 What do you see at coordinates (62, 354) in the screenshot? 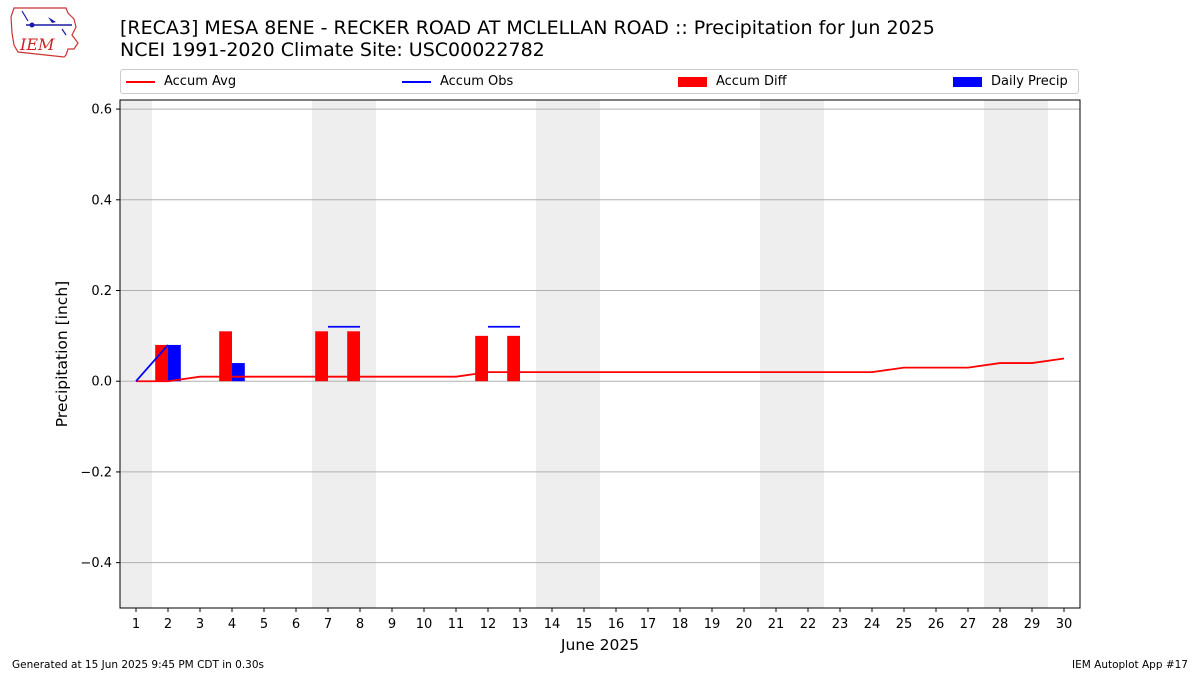
I see `y-axis-label: Precipitation [inch]` at bounding box center [62, 354].